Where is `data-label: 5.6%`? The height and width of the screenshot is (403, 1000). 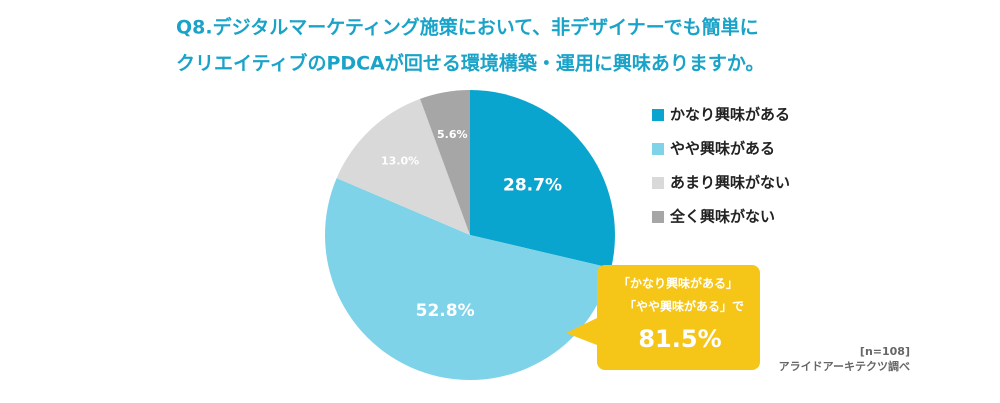
data-label: 5.6% is located at coordinates (452, 134).